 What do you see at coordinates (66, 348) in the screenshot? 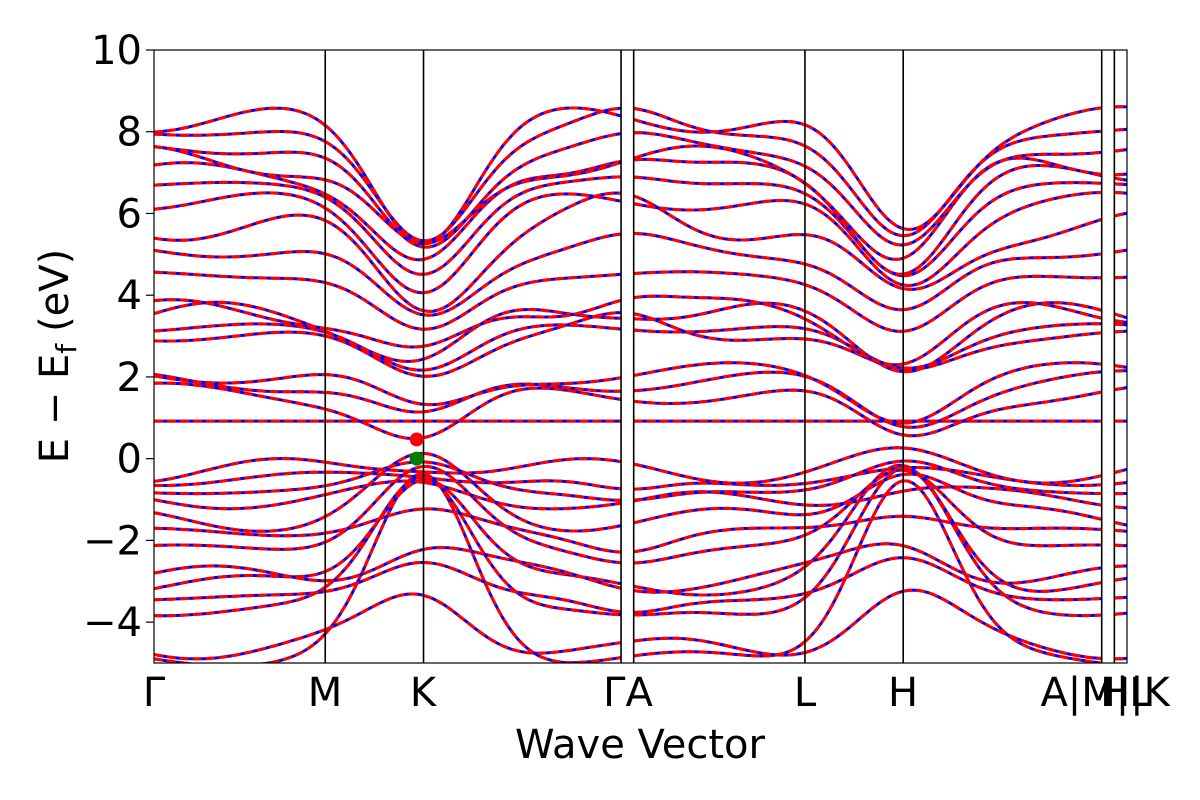
I see `y-axis-title-sub: f` at bounding box center [66, 348].